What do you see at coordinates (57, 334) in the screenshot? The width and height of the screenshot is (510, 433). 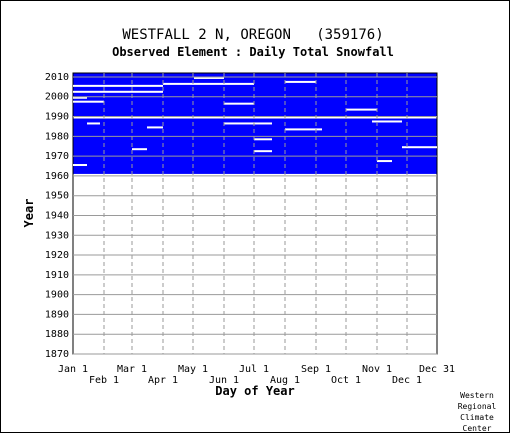 I see `y-tick-label-1880: 1880` at bounding box center [57, 334].